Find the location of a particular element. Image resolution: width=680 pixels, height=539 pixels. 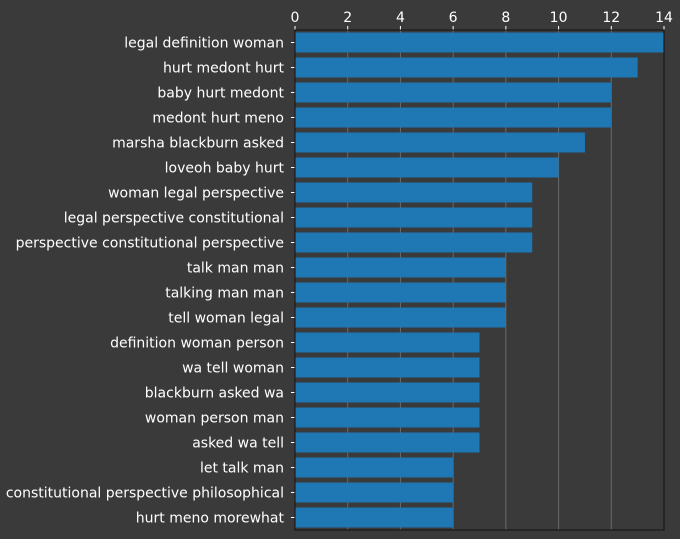

category-label: blackburn asked wa is located at coordinates (214, 394).